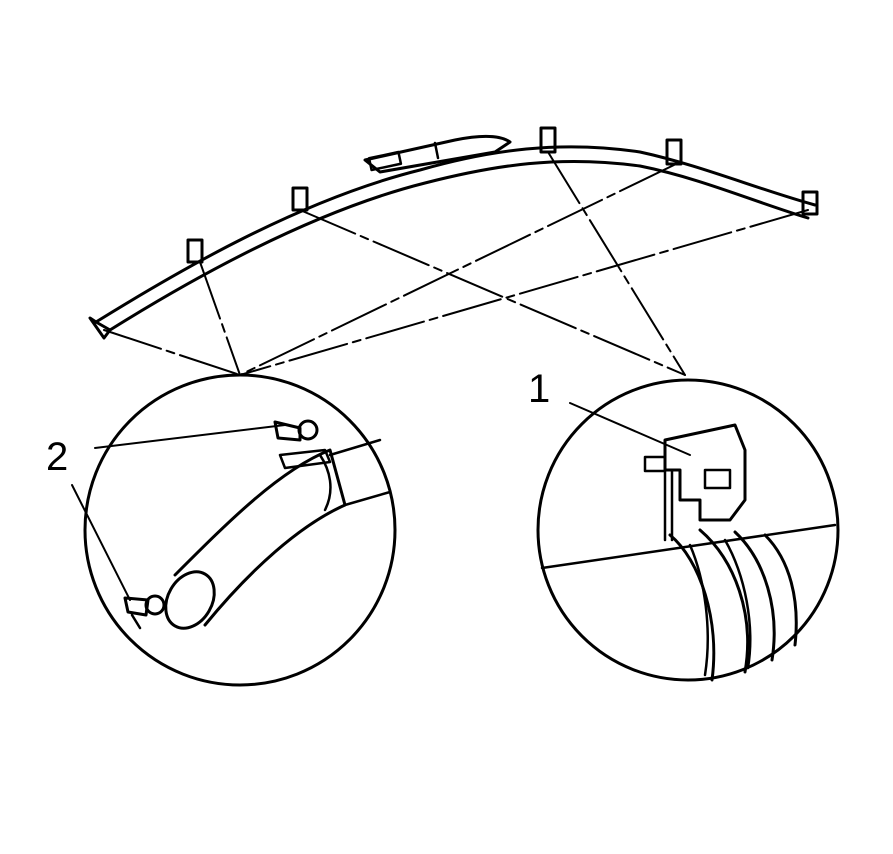 This screenshot has width=893, height=854. Describe the element at coordinates (539, 389) in the screenshot. I see `callout-1-label: 1` at that location.